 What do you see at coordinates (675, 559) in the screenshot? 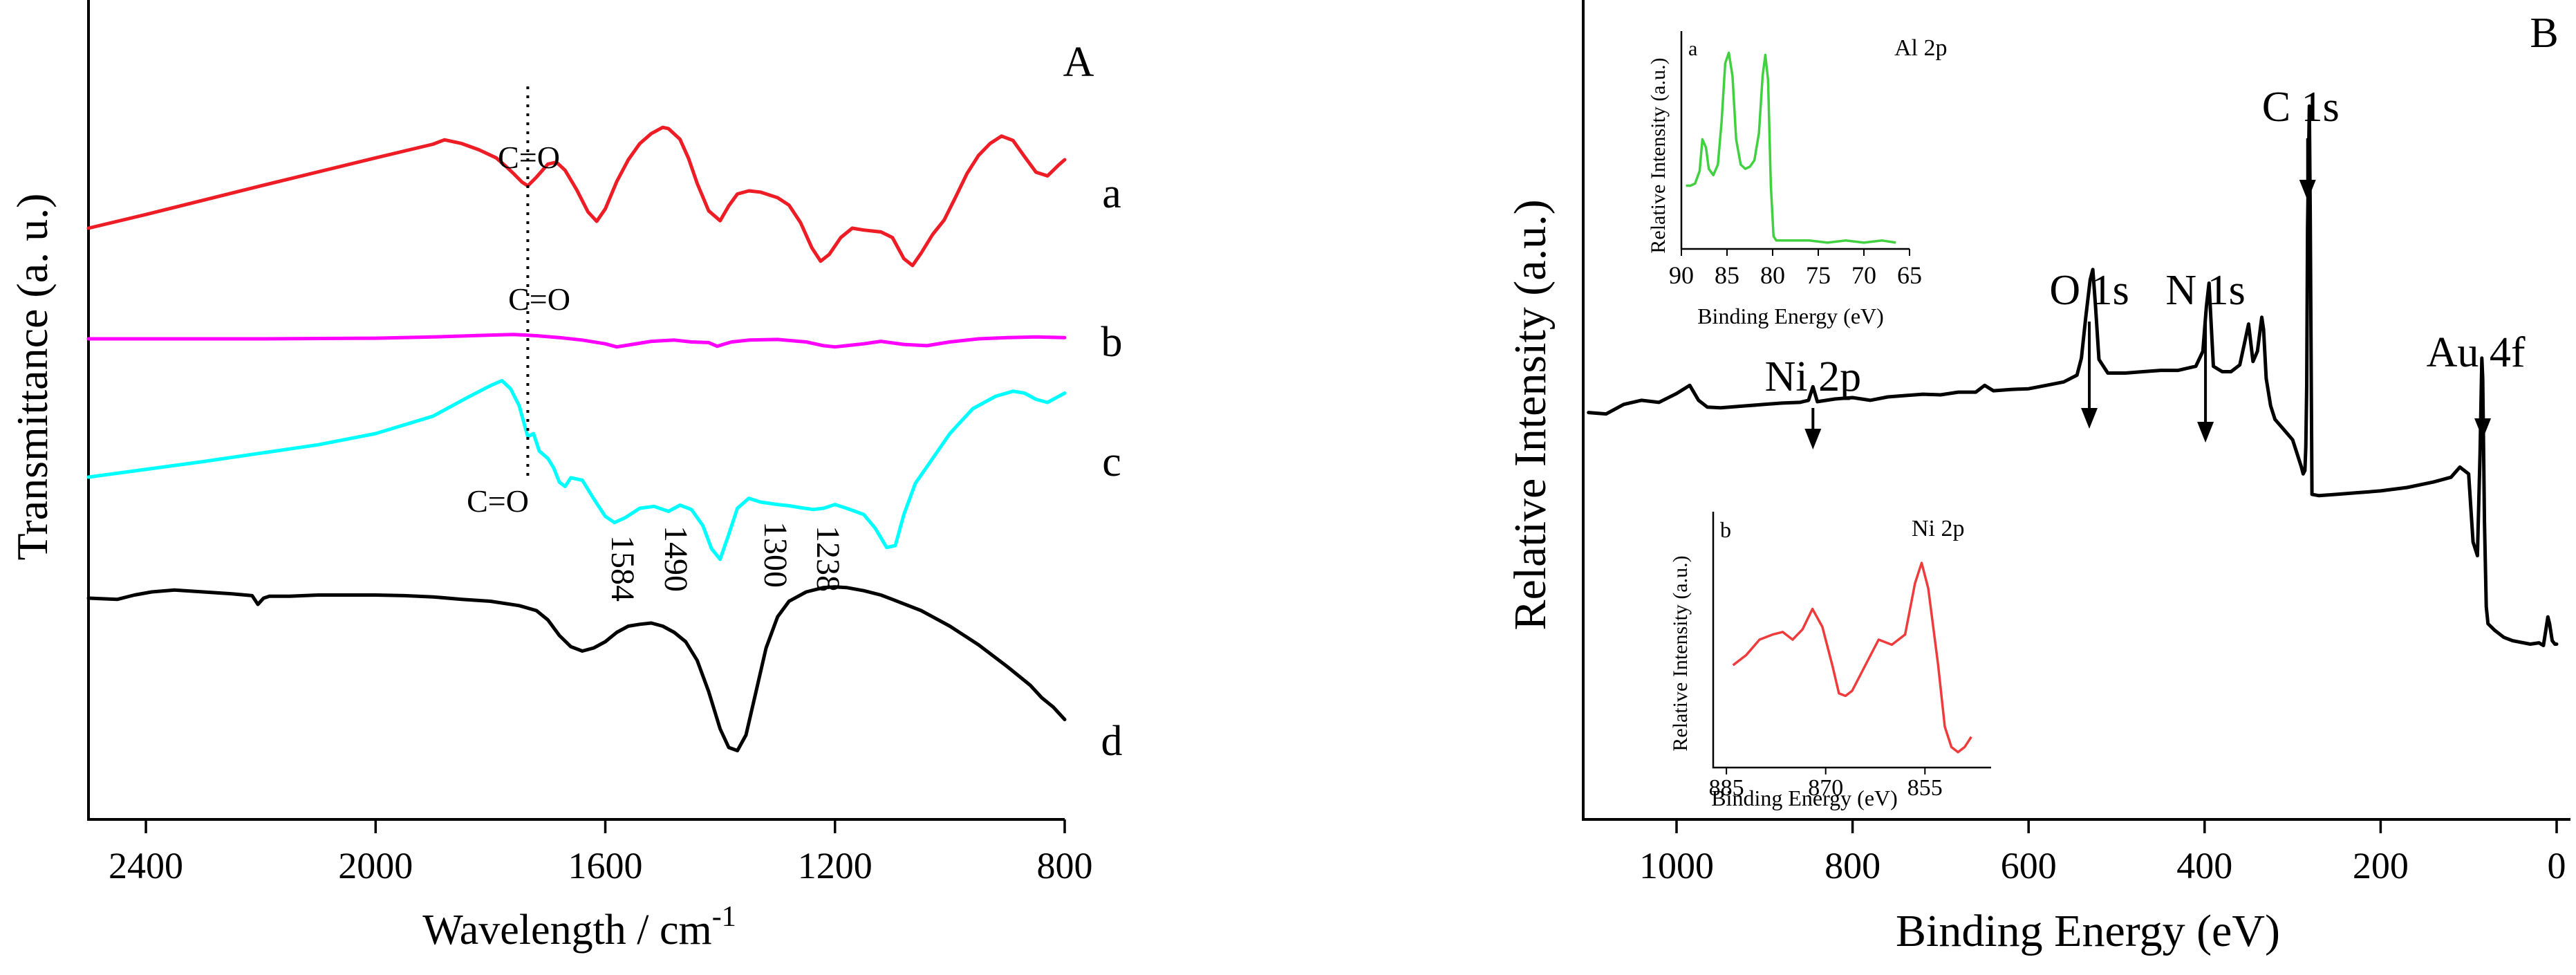
I see `annotation-1490: 1490` at bounding box center [675, 559].